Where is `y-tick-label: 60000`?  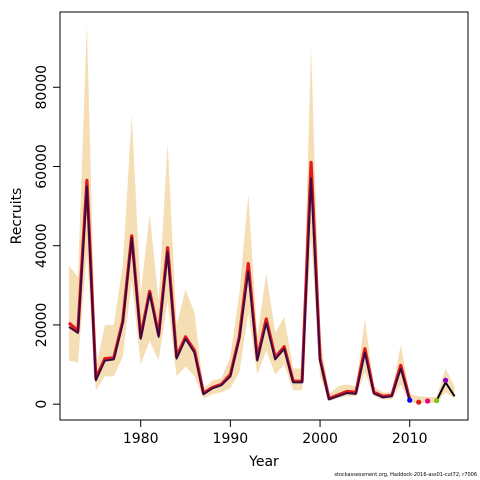
y-tick-label: 60000 is located at coordinates (42, 166).